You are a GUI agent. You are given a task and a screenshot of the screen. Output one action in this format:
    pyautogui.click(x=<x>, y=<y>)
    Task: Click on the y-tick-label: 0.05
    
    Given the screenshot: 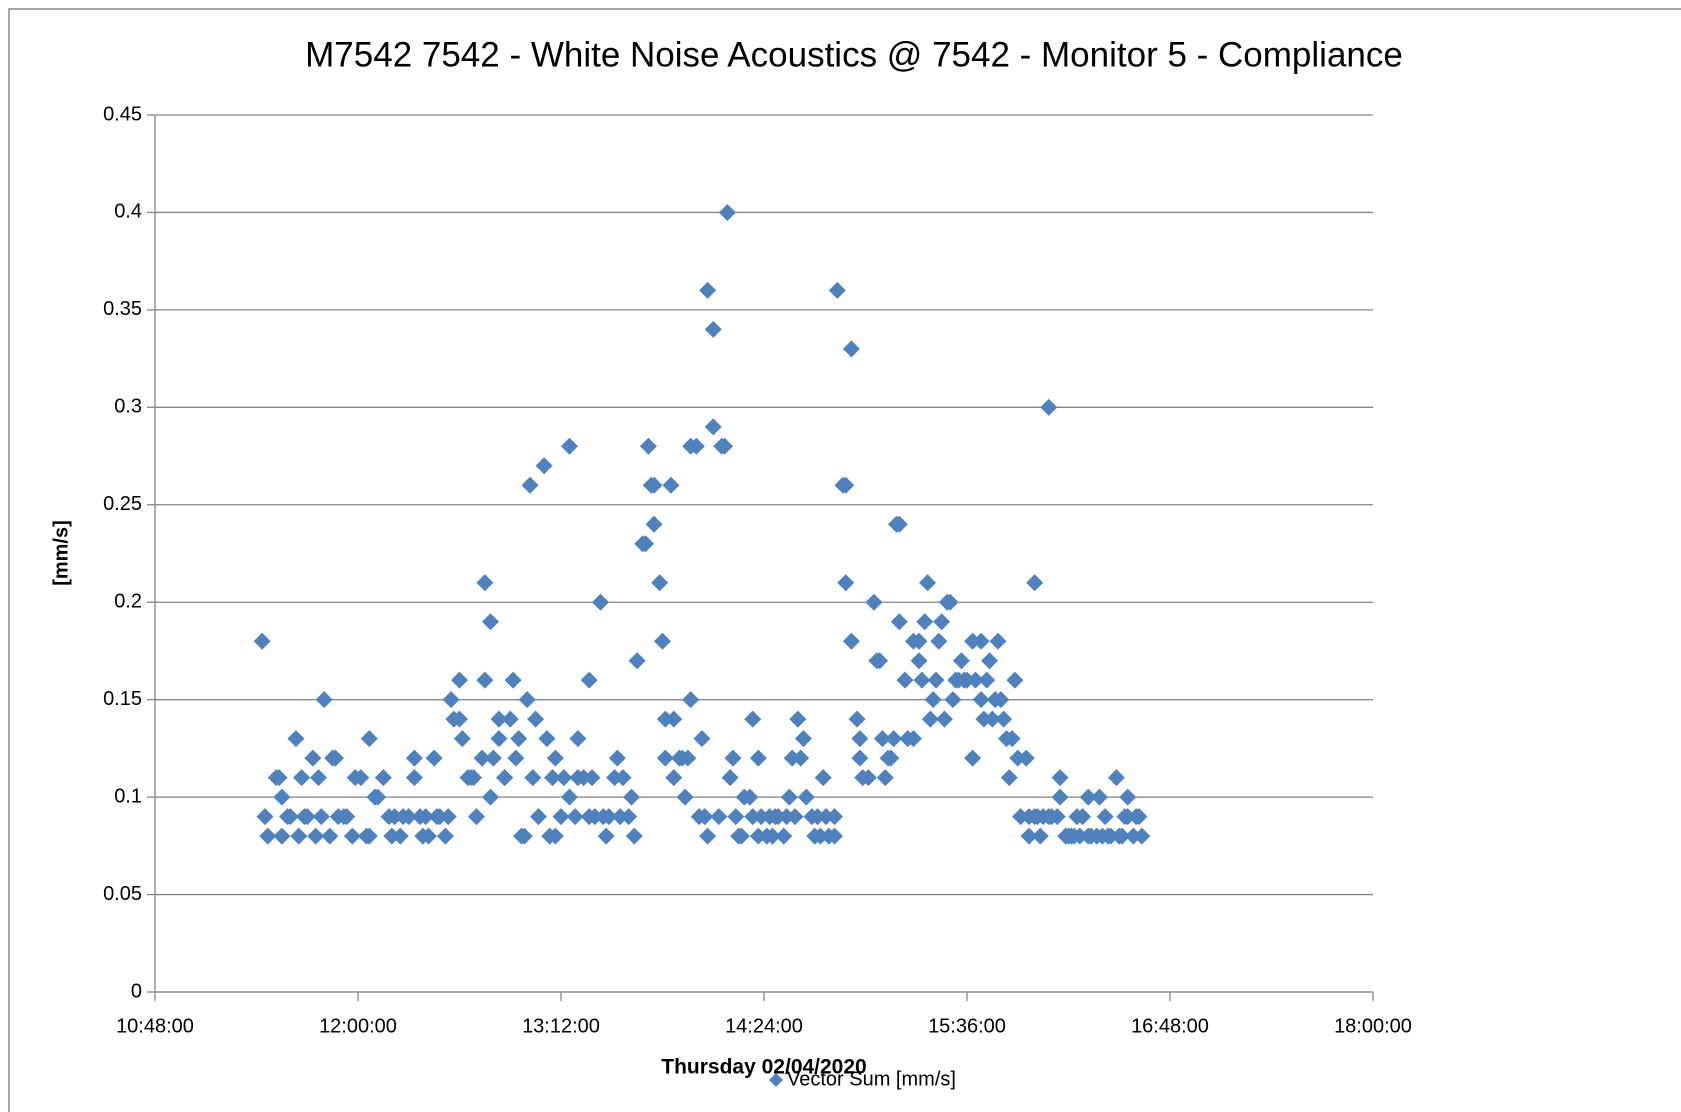 What is the action you would take?
    pyautogui.click(x=122, y=894)
    